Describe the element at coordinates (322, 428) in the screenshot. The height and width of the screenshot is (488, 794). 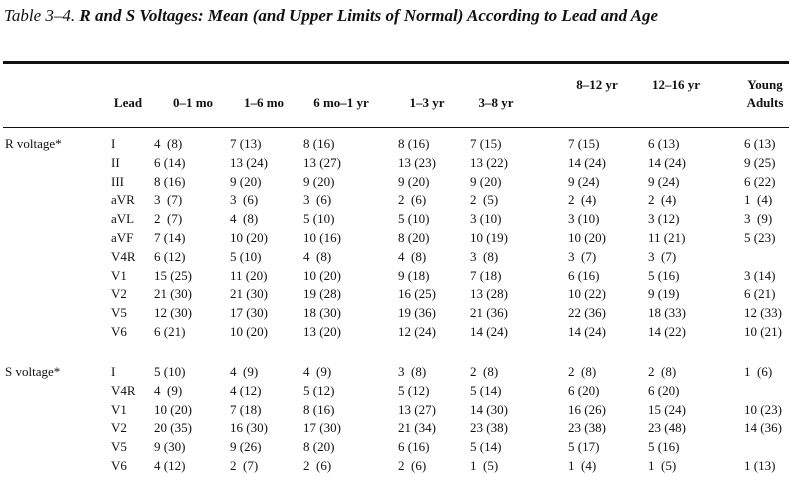
I see `value-cell: 17 (30)` at that location.